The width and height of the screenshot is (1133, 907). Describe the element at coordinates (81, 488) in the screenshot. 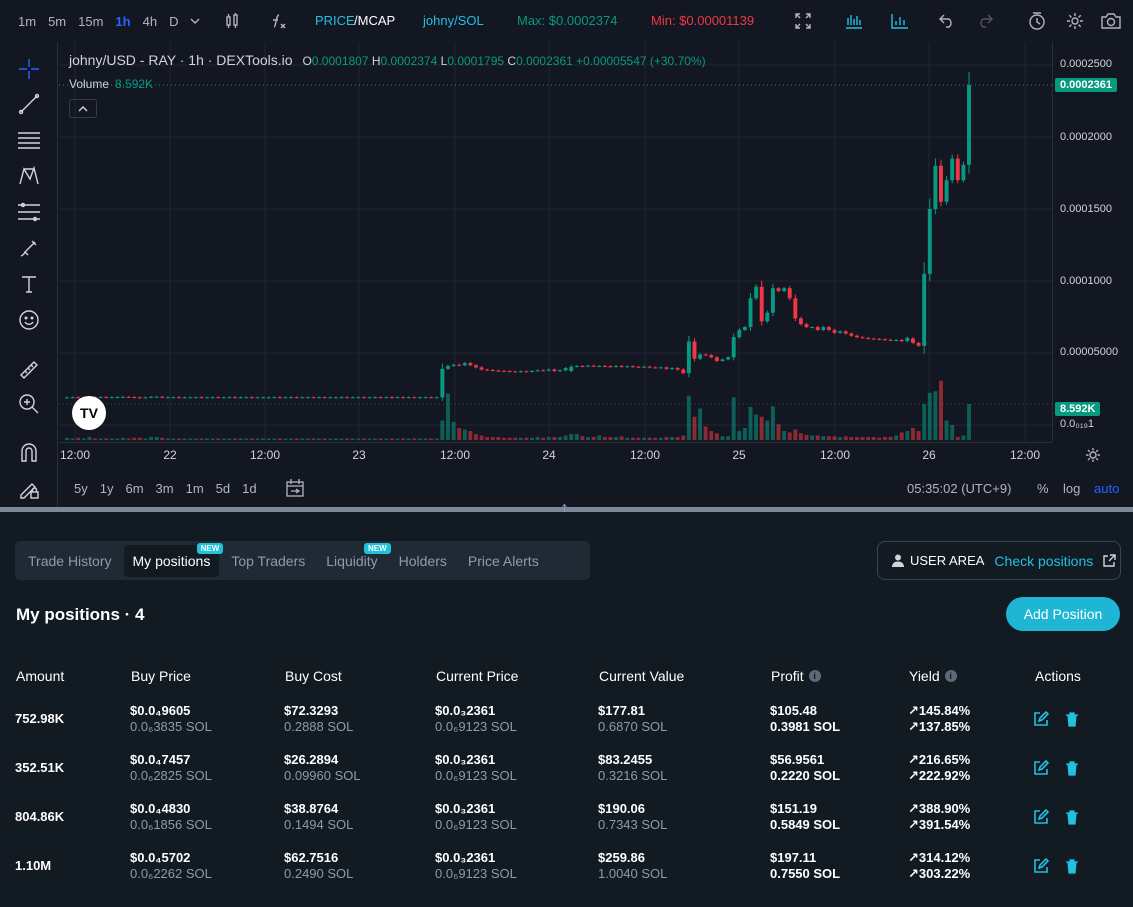

I see `range-5y: 5y` at that location.